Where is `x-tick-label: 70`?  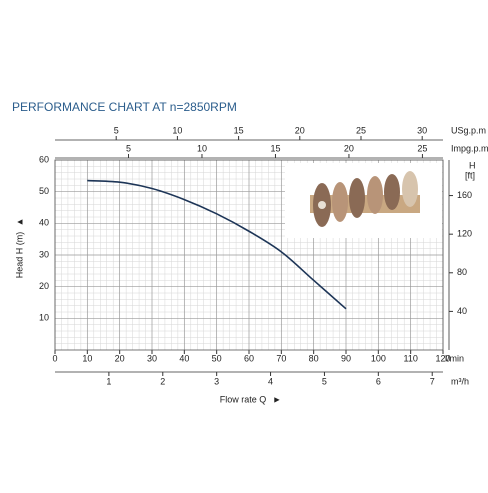 x-tick-label: 70 is located at coordinates (281, 358).